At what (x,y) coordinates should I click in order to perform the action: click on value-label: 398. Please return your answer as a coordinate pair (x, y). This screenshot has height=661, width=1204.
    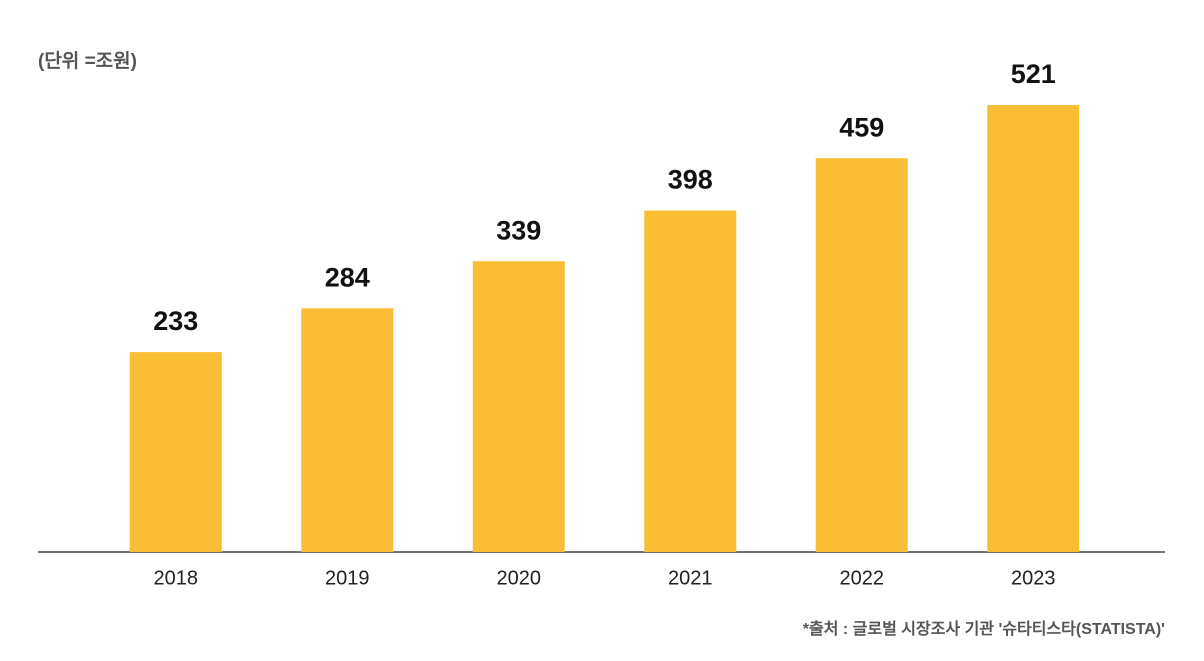
    Looking at the image, I should click on (690, 180).